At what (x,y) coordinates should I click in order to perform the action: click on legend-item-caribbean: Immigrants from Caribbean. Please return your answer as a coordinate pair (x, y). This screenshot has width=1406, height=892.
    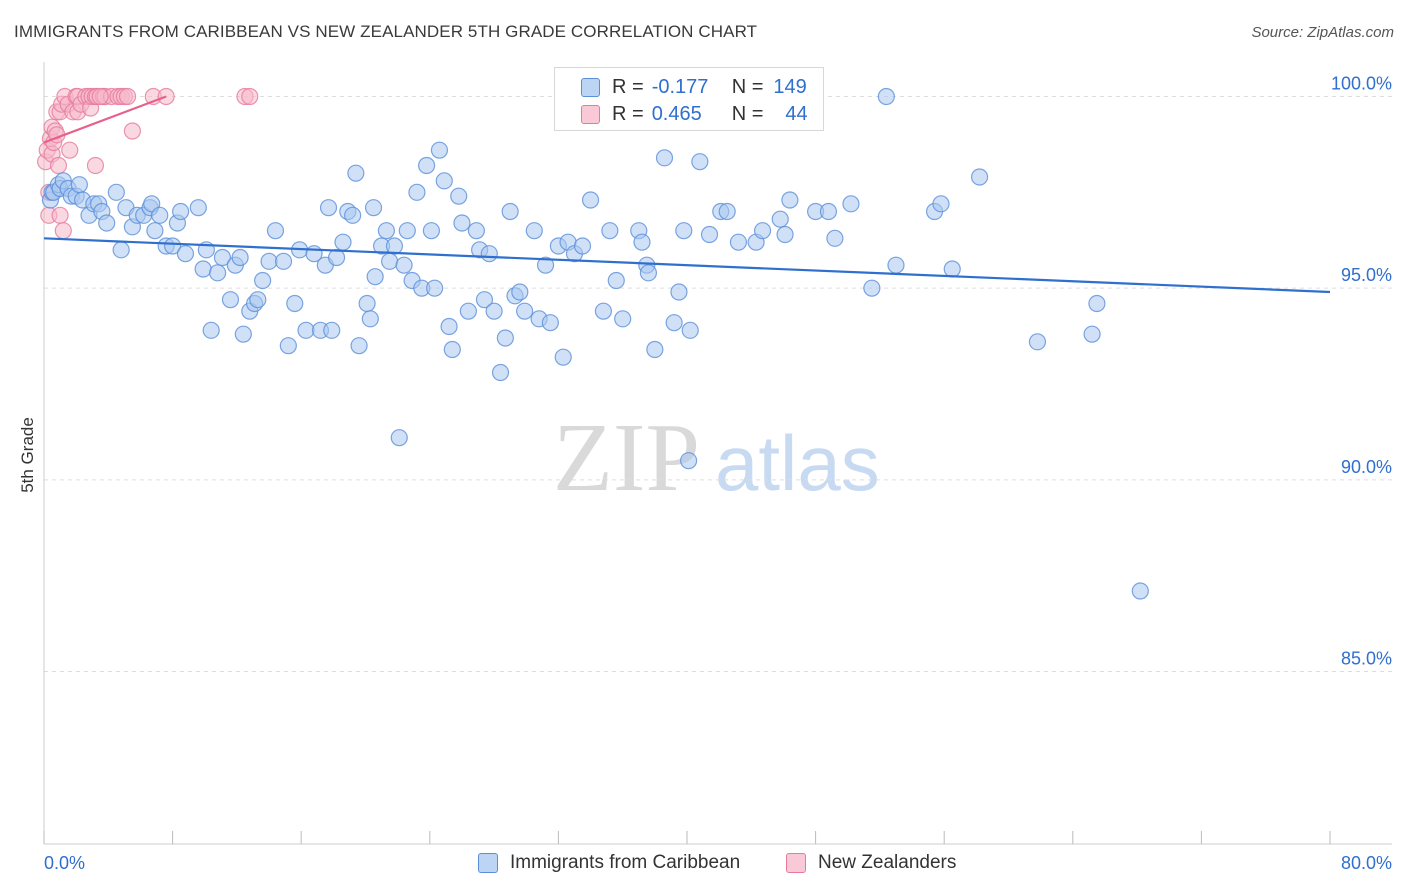
    Looking at the image, I should click on (609, 863).